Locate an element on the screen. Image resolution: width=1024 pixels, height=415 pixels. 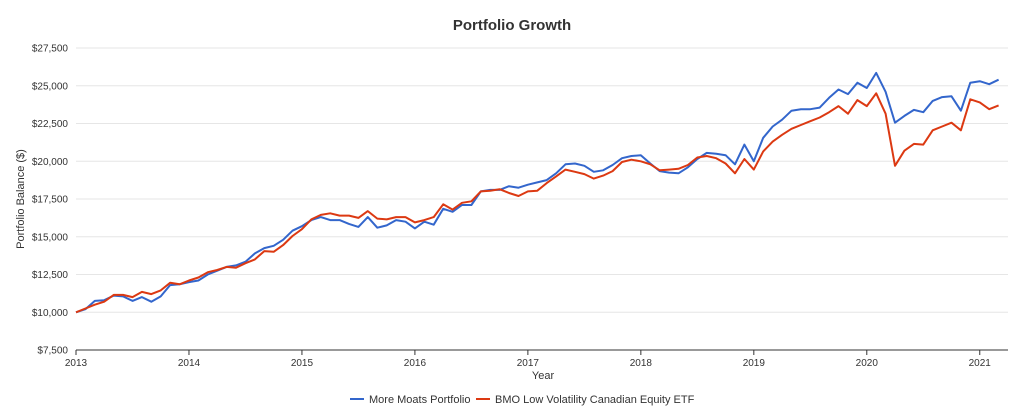
x-tick-label: 2017 is located at coordinates (528, 363).